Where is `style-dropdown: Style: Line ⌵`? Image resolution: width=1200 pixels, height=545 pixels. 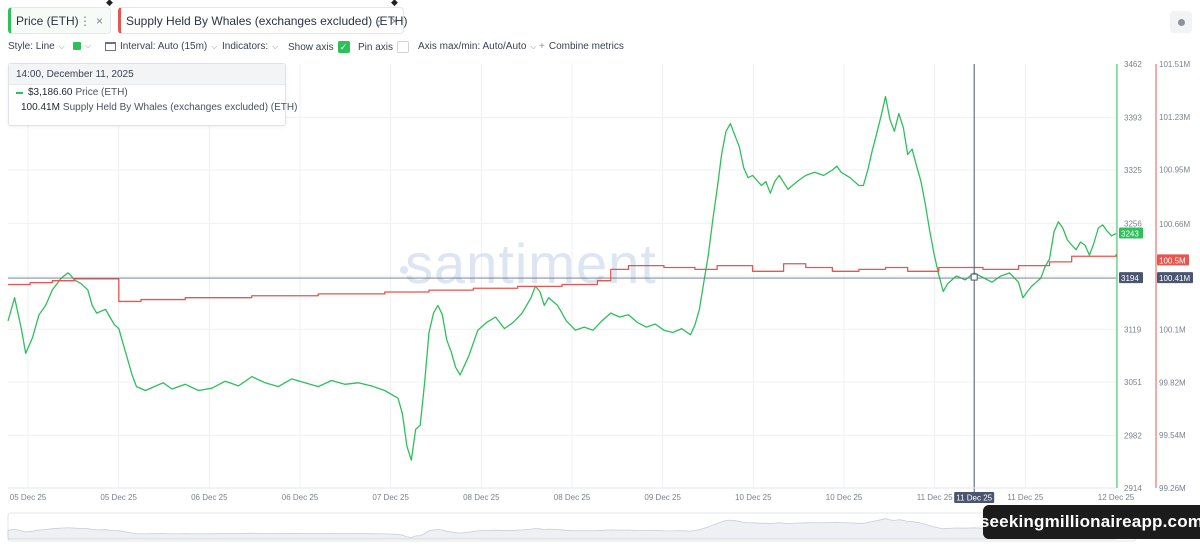
style-dropdown: Style: Line ⌵ is located at coordinates (36, 46).